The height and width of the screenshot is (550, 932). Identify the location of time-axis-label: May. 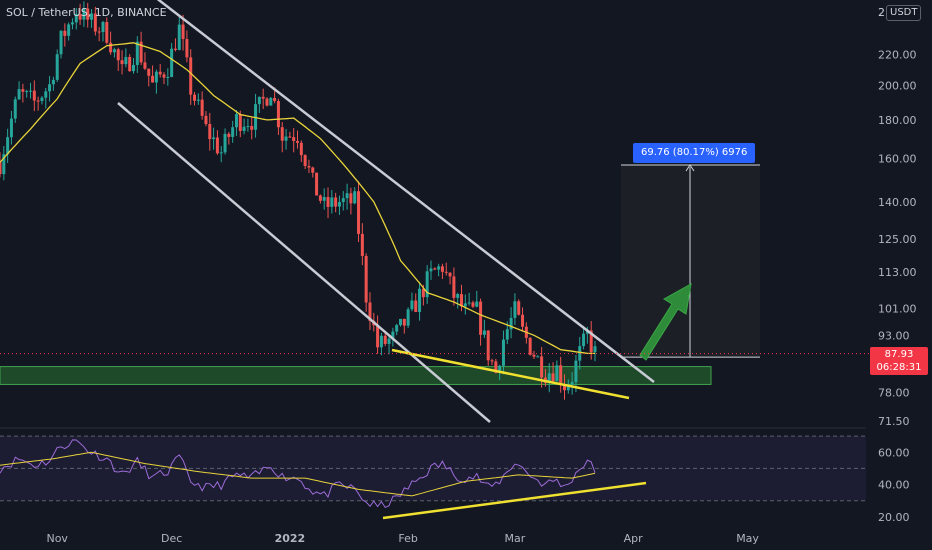
(747, 538).